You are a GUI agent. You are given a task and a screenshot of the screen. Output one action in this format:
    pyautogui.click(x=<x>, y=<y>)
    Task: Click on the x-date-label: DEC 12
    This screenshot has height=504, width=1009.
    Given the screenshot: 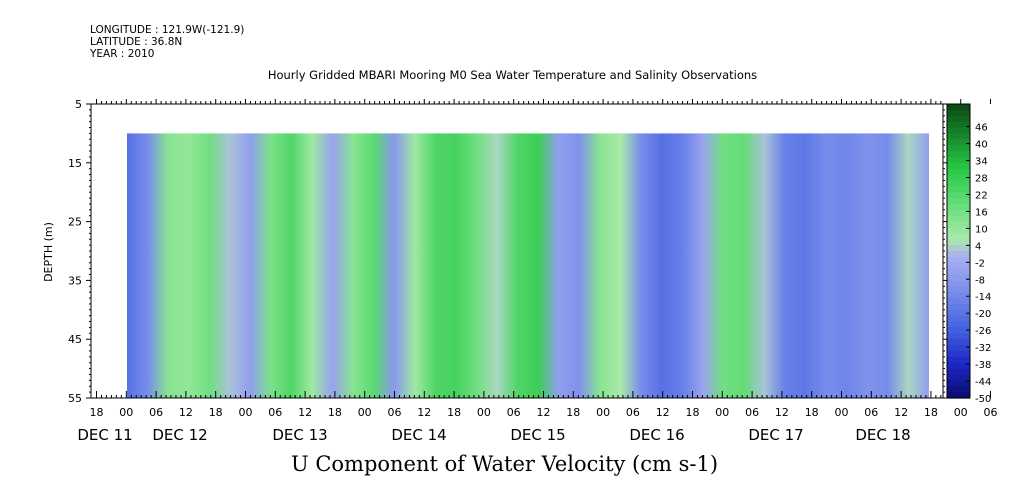 What is the action you would take?
    pyautogui.click(x=179, y=435)
    